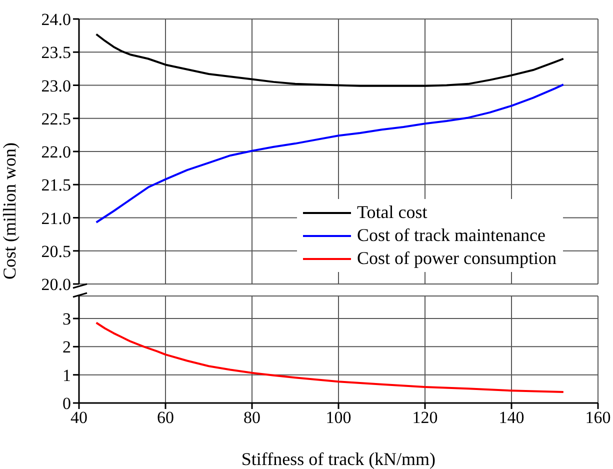  I want to click on y-tick-label: 22.5, so click(56, 118).